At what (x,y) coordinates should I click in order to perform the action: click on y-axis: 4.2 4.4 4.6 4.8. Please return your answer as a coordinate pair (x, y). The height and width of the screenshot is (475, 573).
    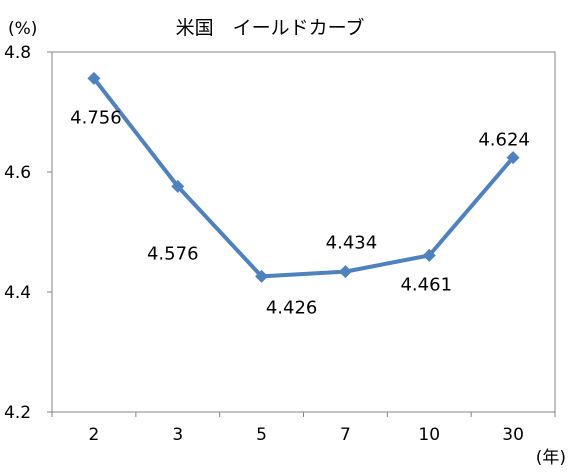
    Looking at the image, I should click on (28, 233).